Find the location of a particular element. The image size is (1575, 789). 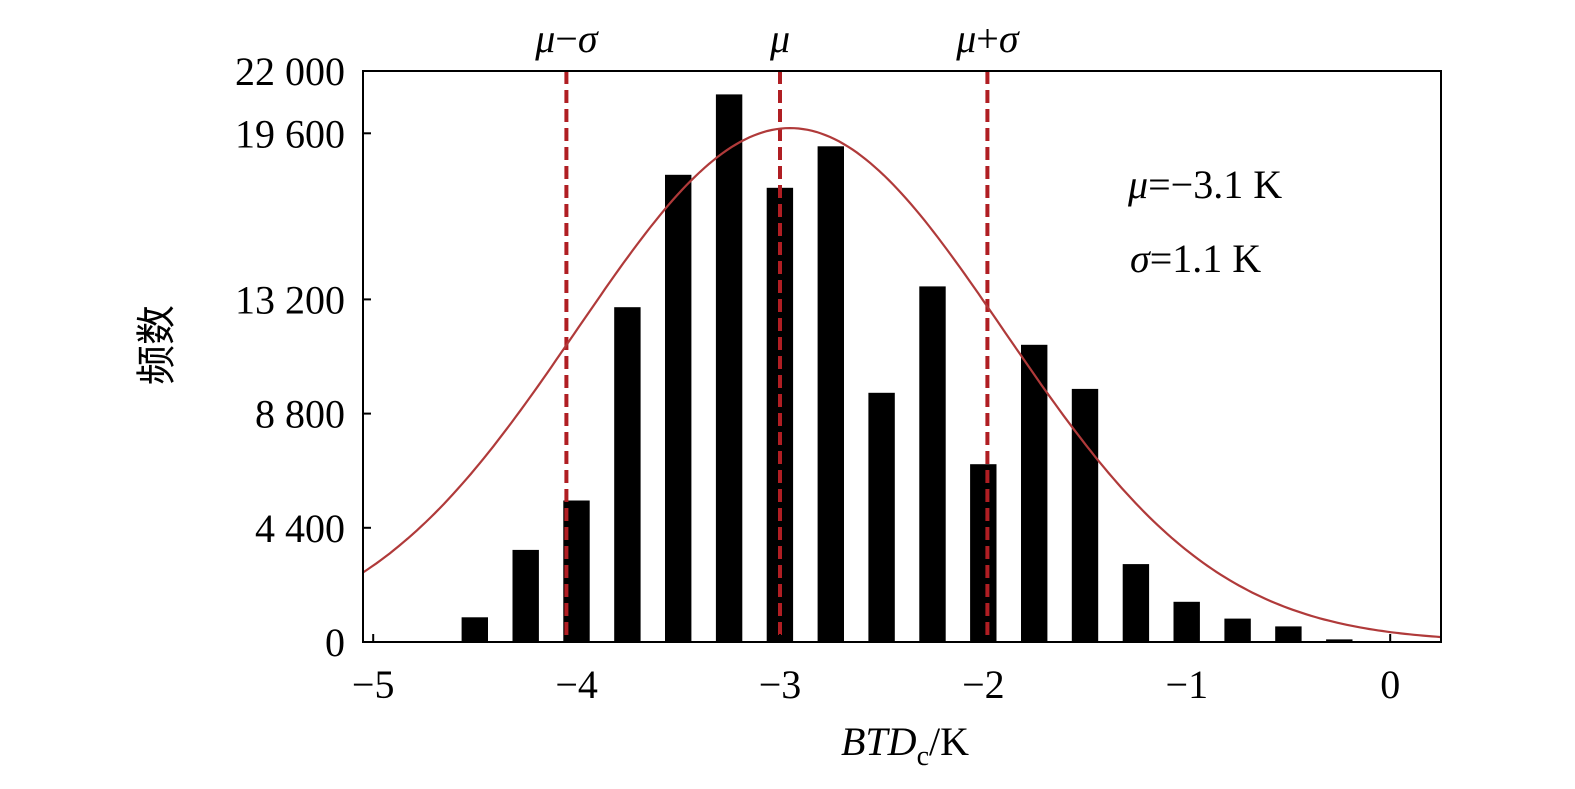

x-tick-label: −2 is located at coordinates (983, 684).